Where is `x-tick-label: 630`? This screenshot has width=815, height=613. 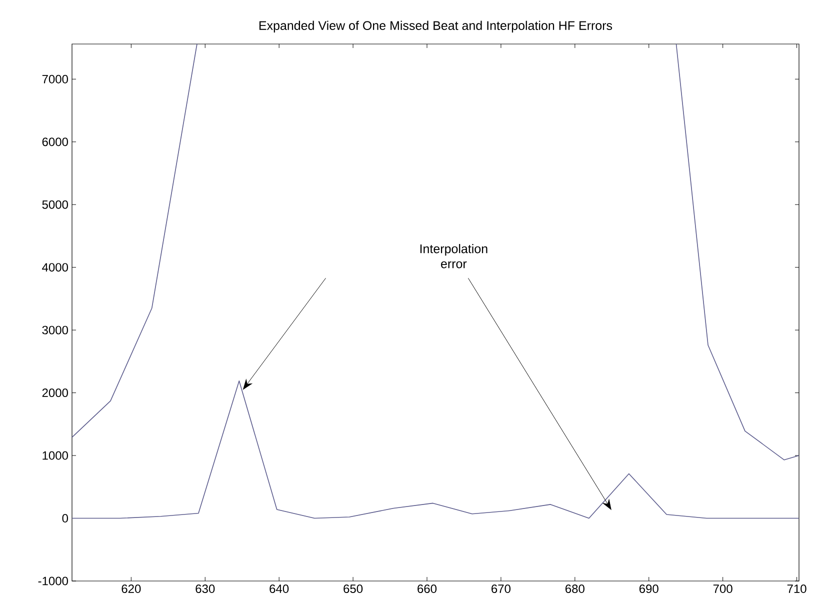
x-tick-label: 630 is located at coordinates (205, 589).